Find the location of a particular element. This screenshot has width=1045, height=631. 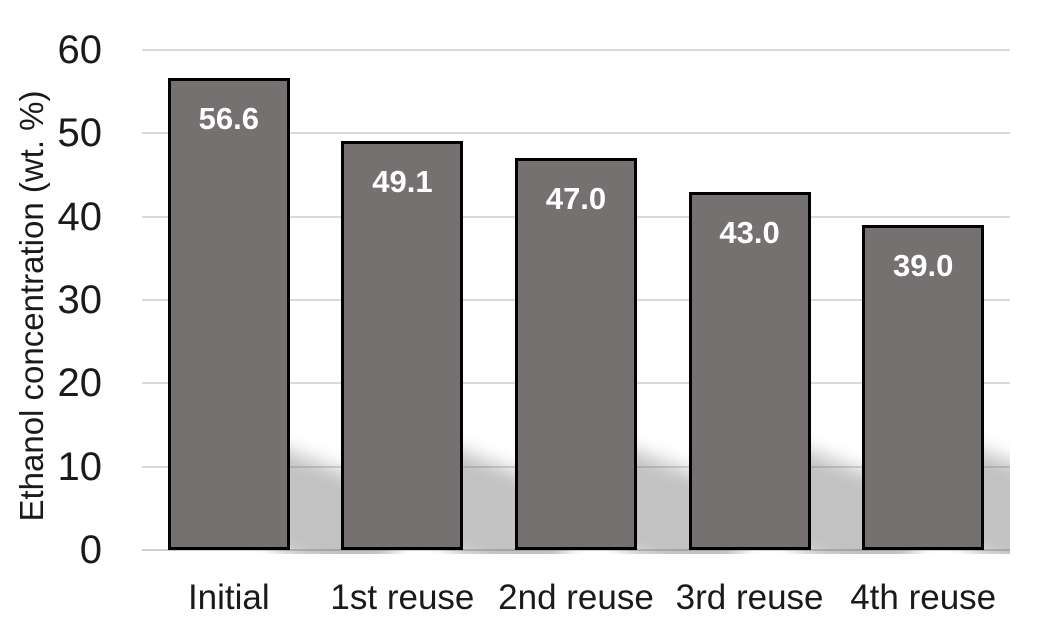

x-category-label: 2nd reuse is located at coordinates (576, 597).